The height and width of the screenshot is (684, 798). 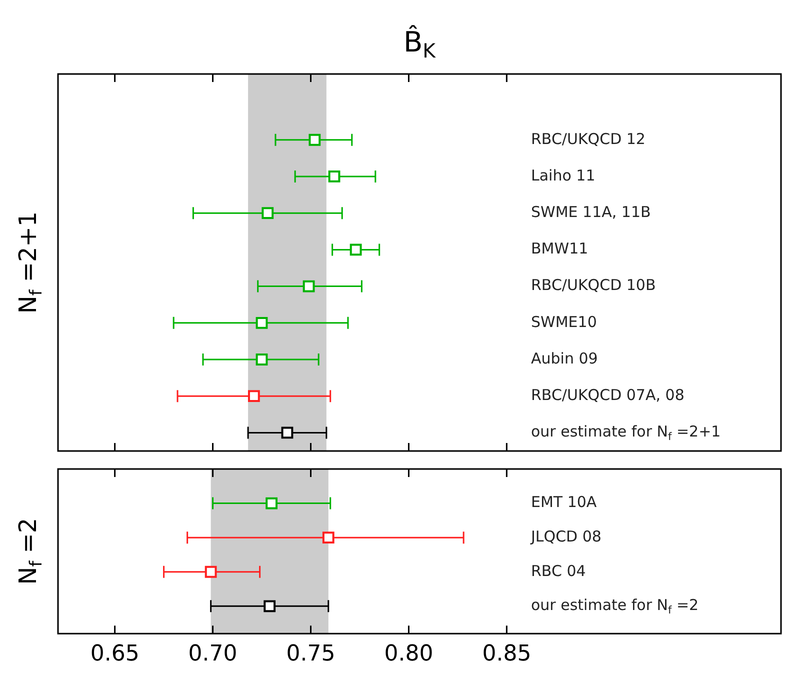 What do you see at coordinates (588, 139) in the screenshot?
I see `y-tick-label: RBC/UKQCD 12` at bounding box center [588, 139].